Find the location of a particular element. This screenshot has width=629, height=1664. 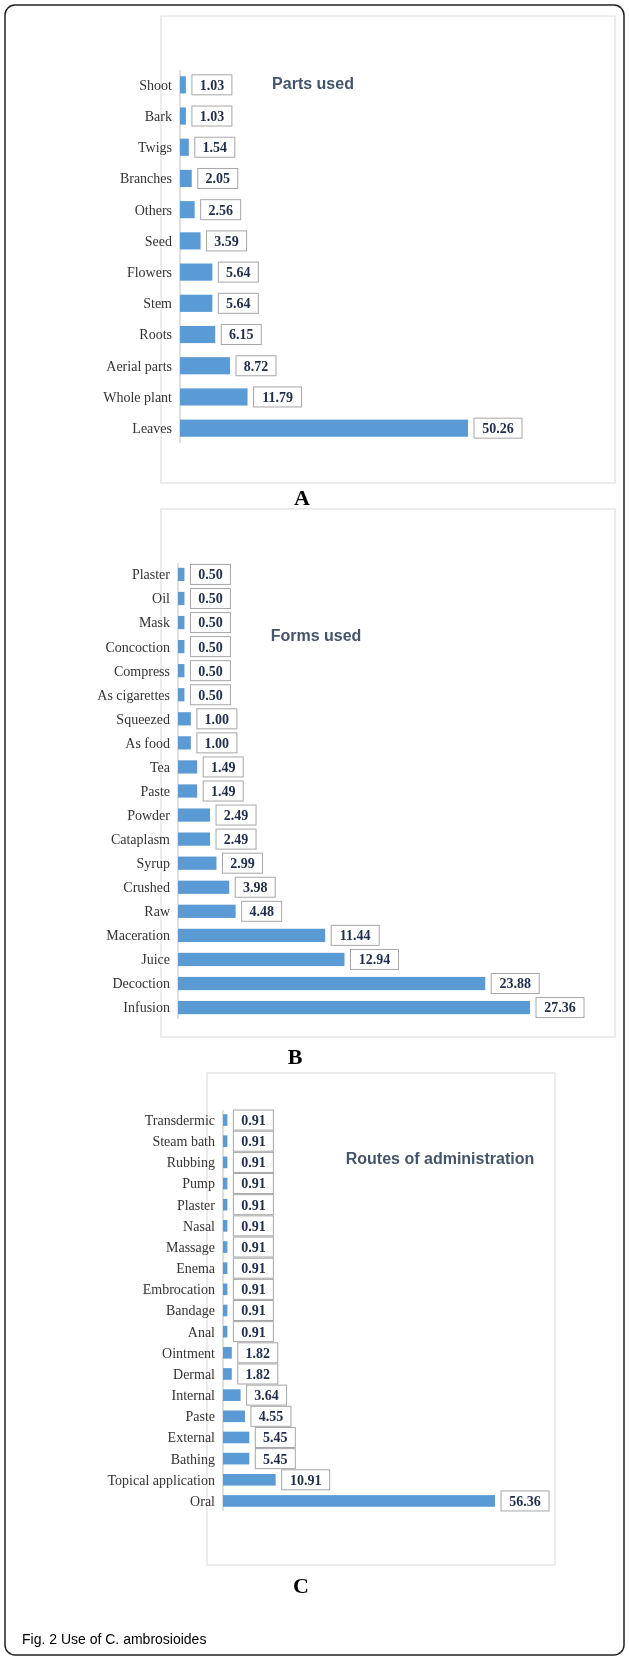

caption: Fig. 2 Use of C. ambrosioides is located at coordinates (114, 1639).